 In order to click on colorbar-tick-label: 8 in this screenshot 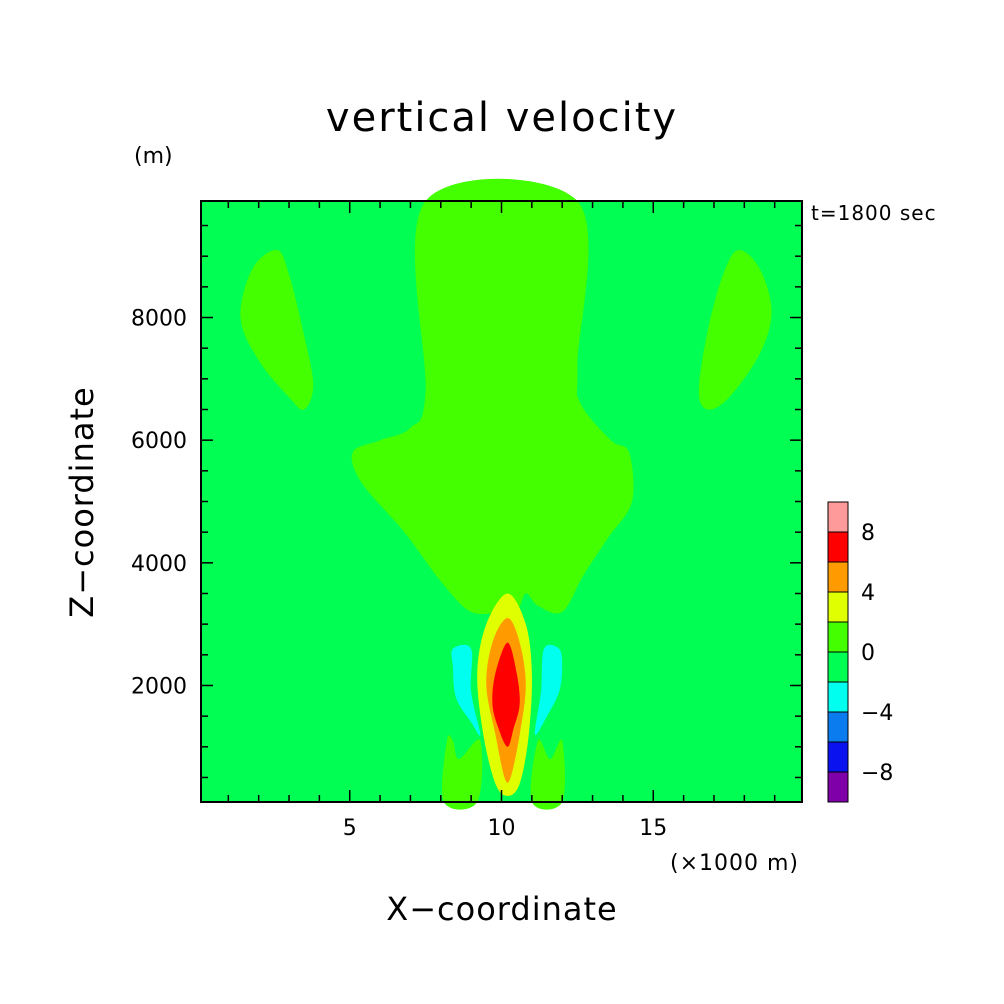, I will do `click(868, 533)`.